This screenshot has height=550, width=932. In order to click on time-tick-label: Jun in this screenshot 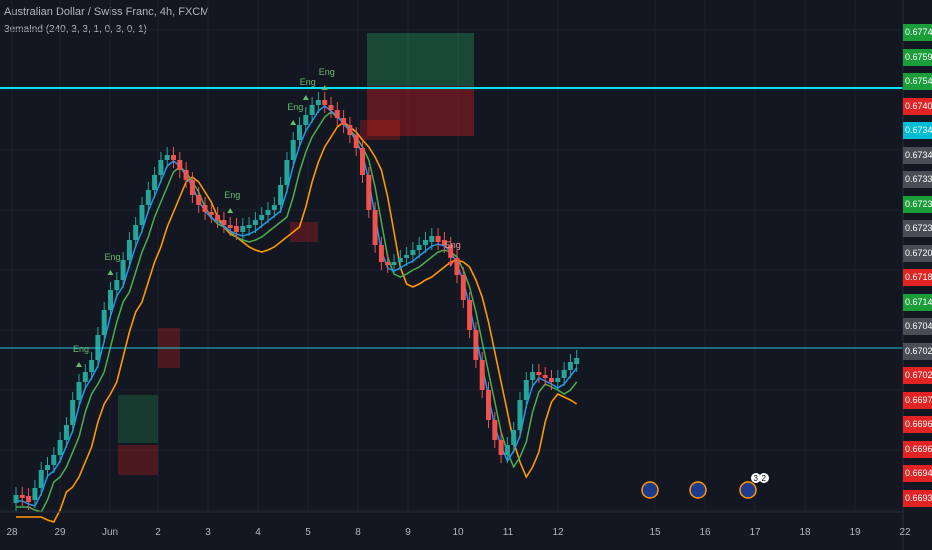, I will do `click(110, 532)`.